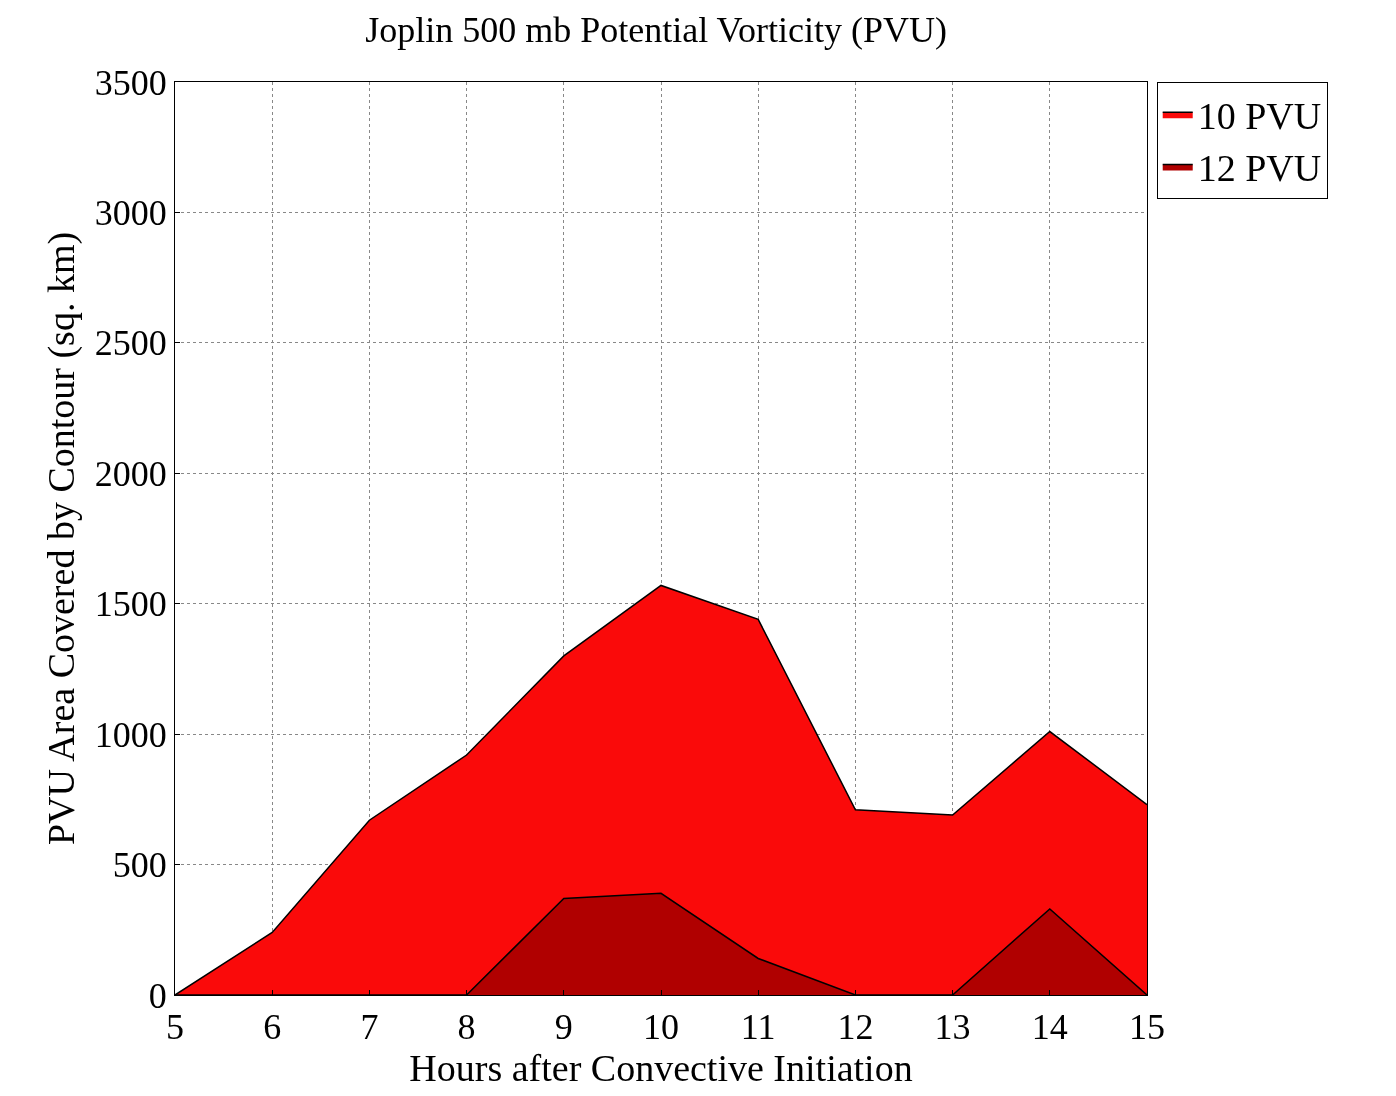 This screenshot has width=1396, height=1096. Describe the element at coordinates (1147, 1027) in the screenshot. I see `x-tick-label: 15` at that location.